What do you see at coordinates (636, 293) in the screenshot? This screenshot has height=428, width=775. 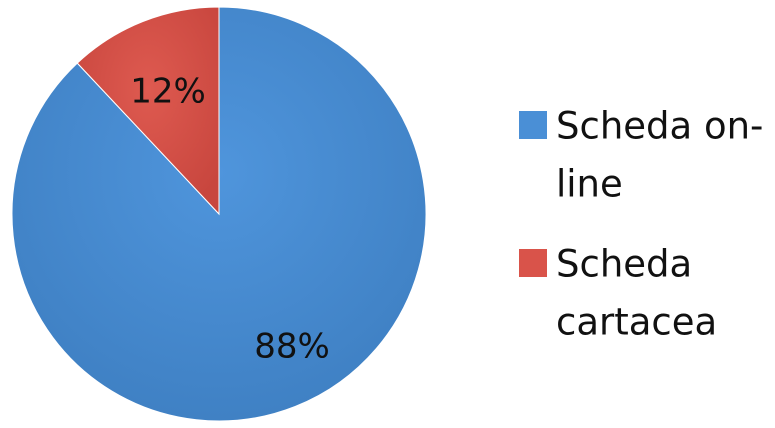 I see `legend-label: Scheda cartacea` at bounding box center [636, 293].